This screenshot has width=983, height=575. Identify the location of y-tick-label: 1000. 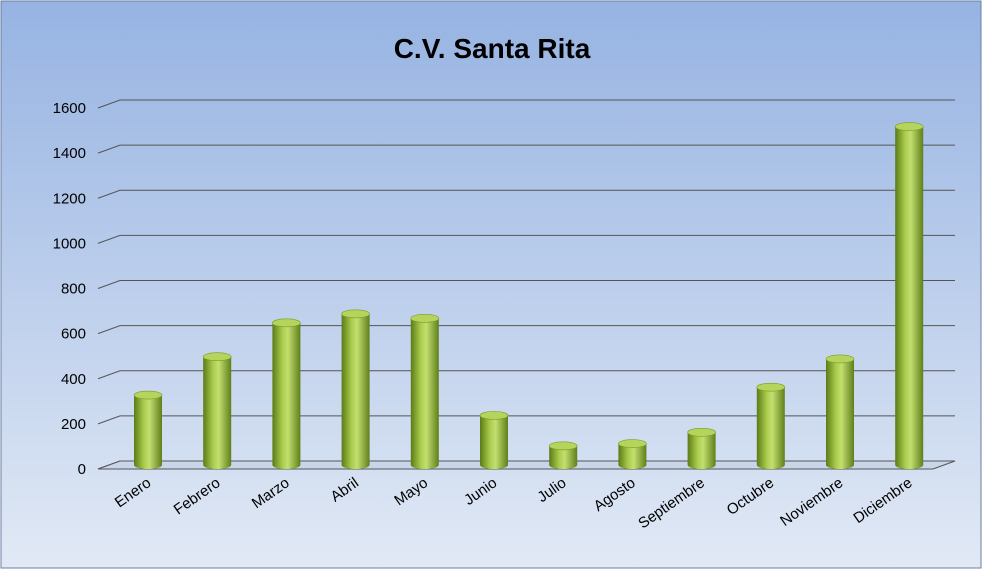
(69, 243).